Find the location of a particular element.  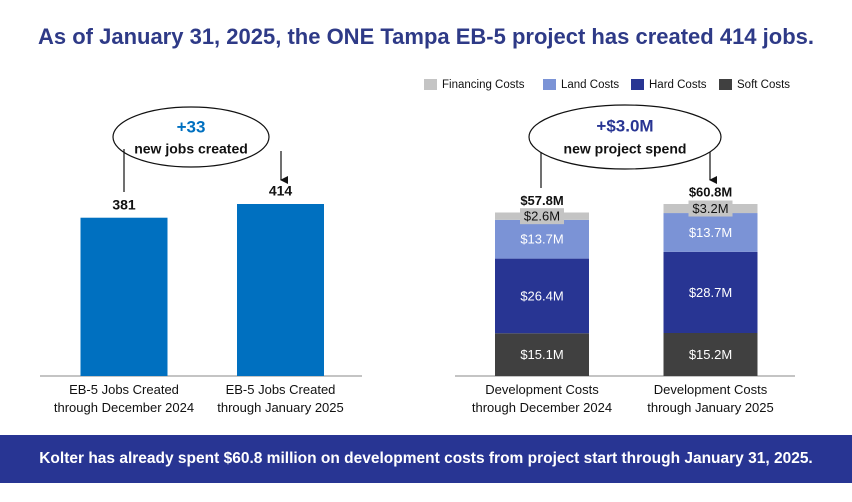

value-label: 381 is located at coordinates (124, 204).